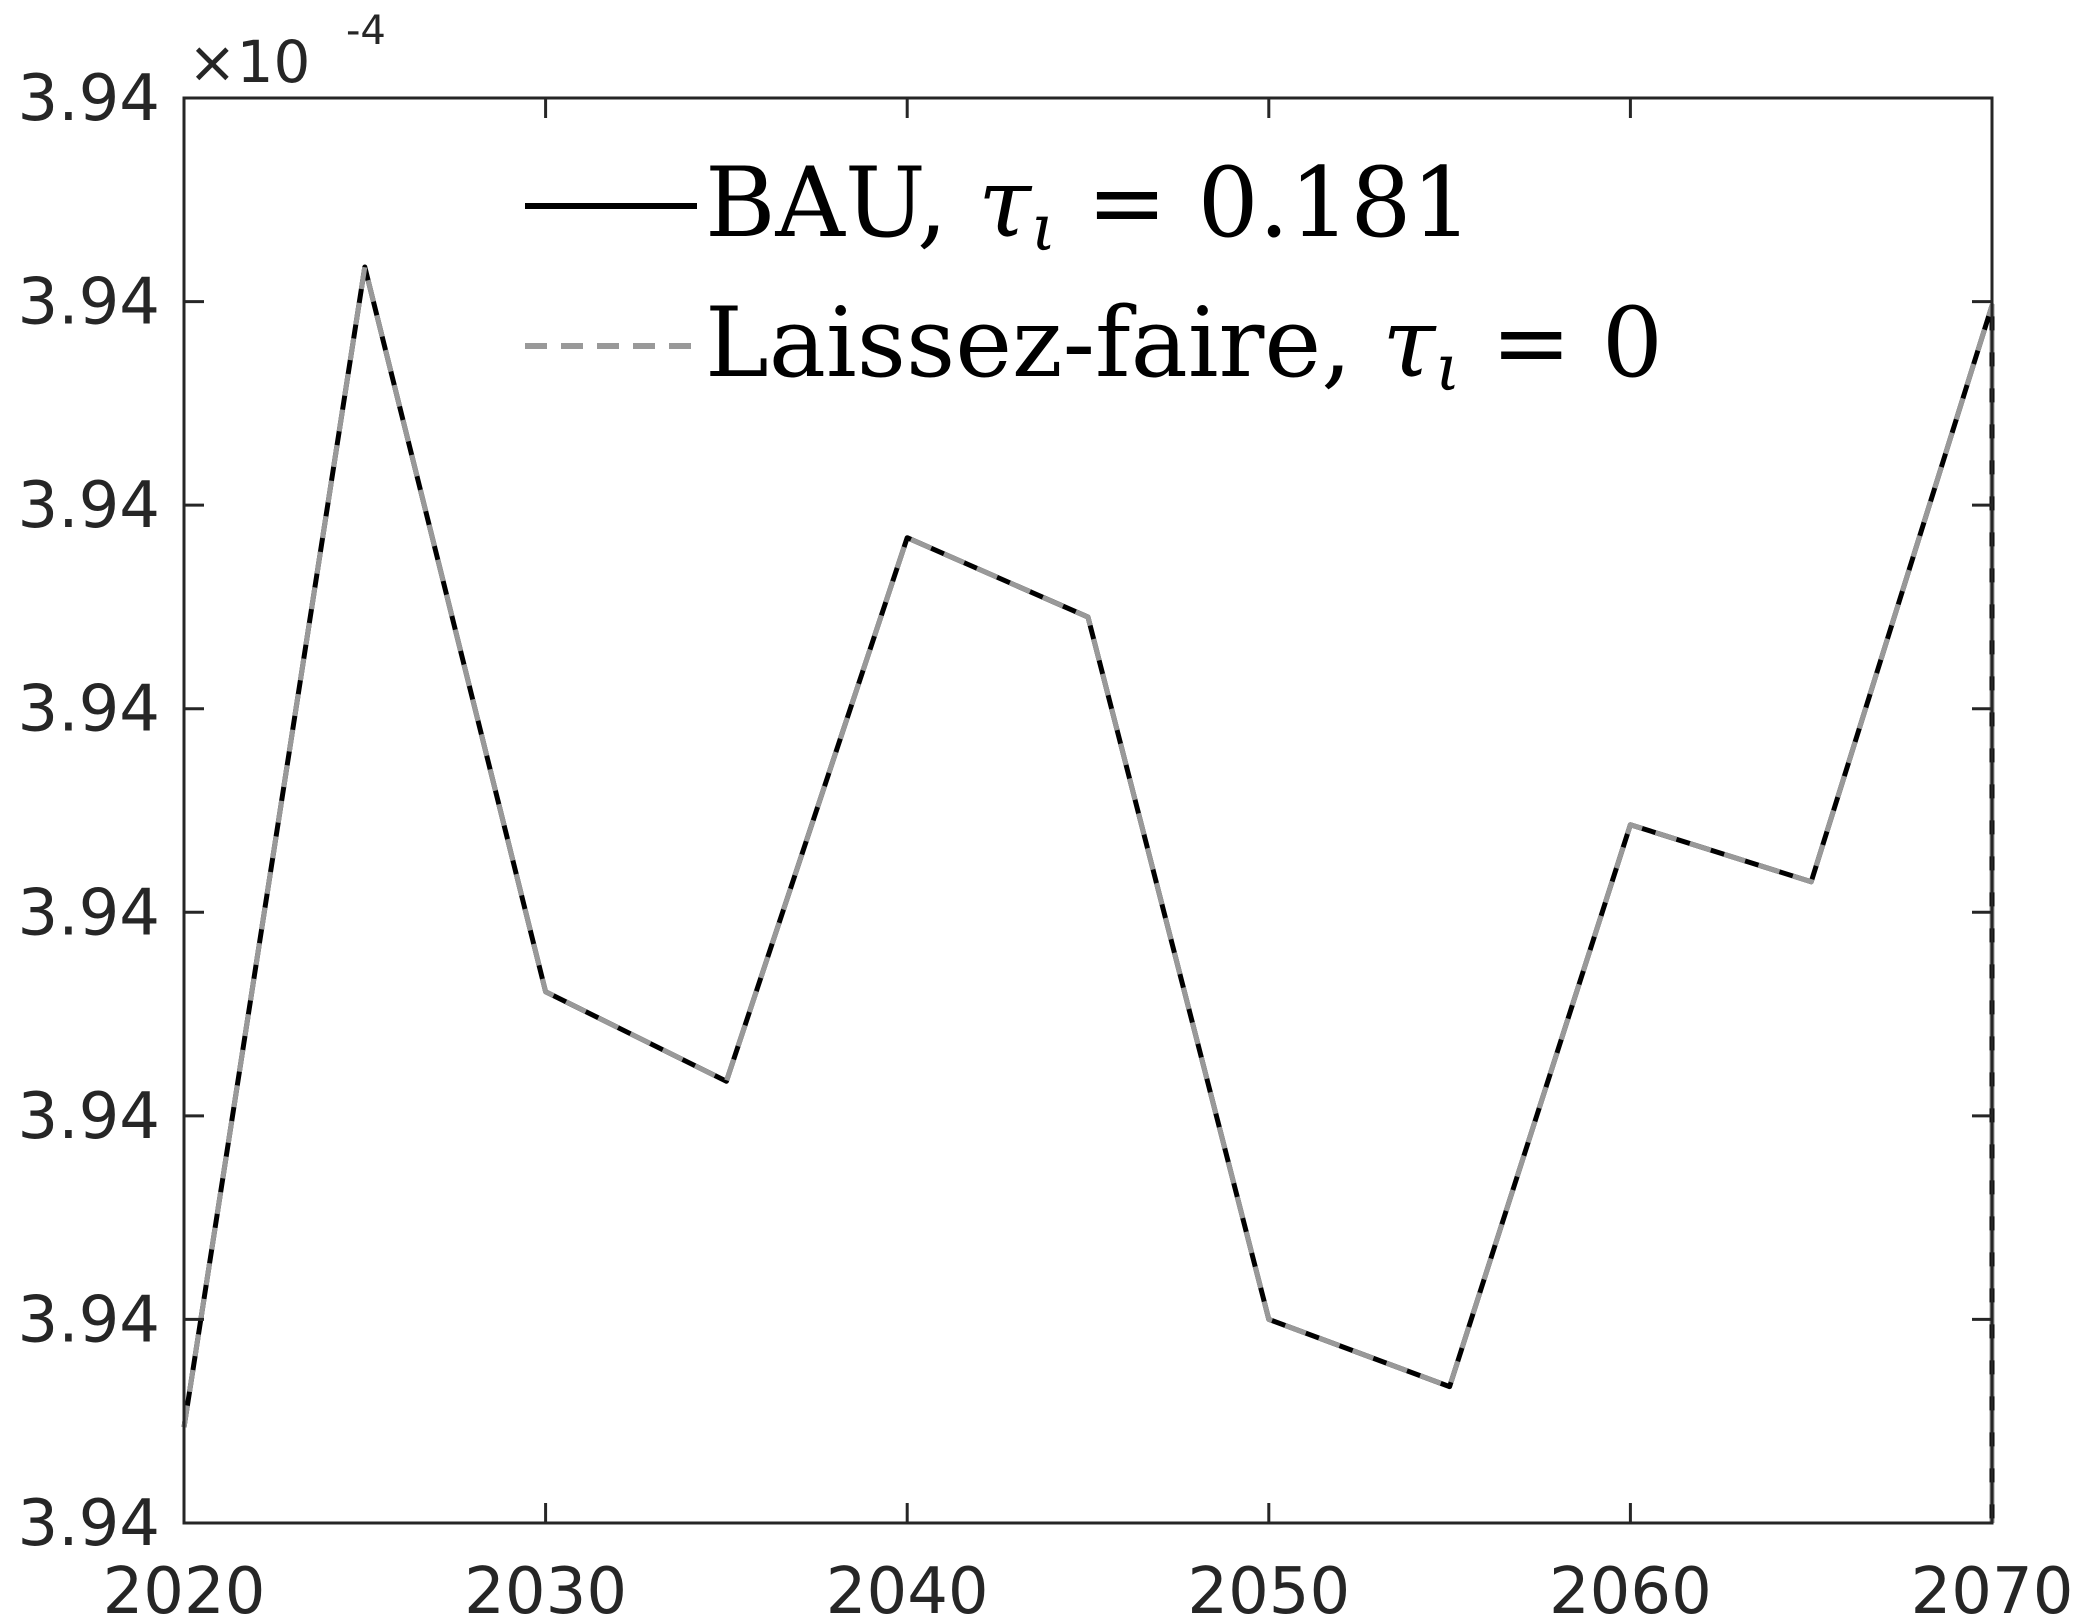 The width and height of the screenshot is (2081, 1622). Describe the element at coordinates (545, 1588) in the screenshot. I see `x-tick-label: 2030` at that location.